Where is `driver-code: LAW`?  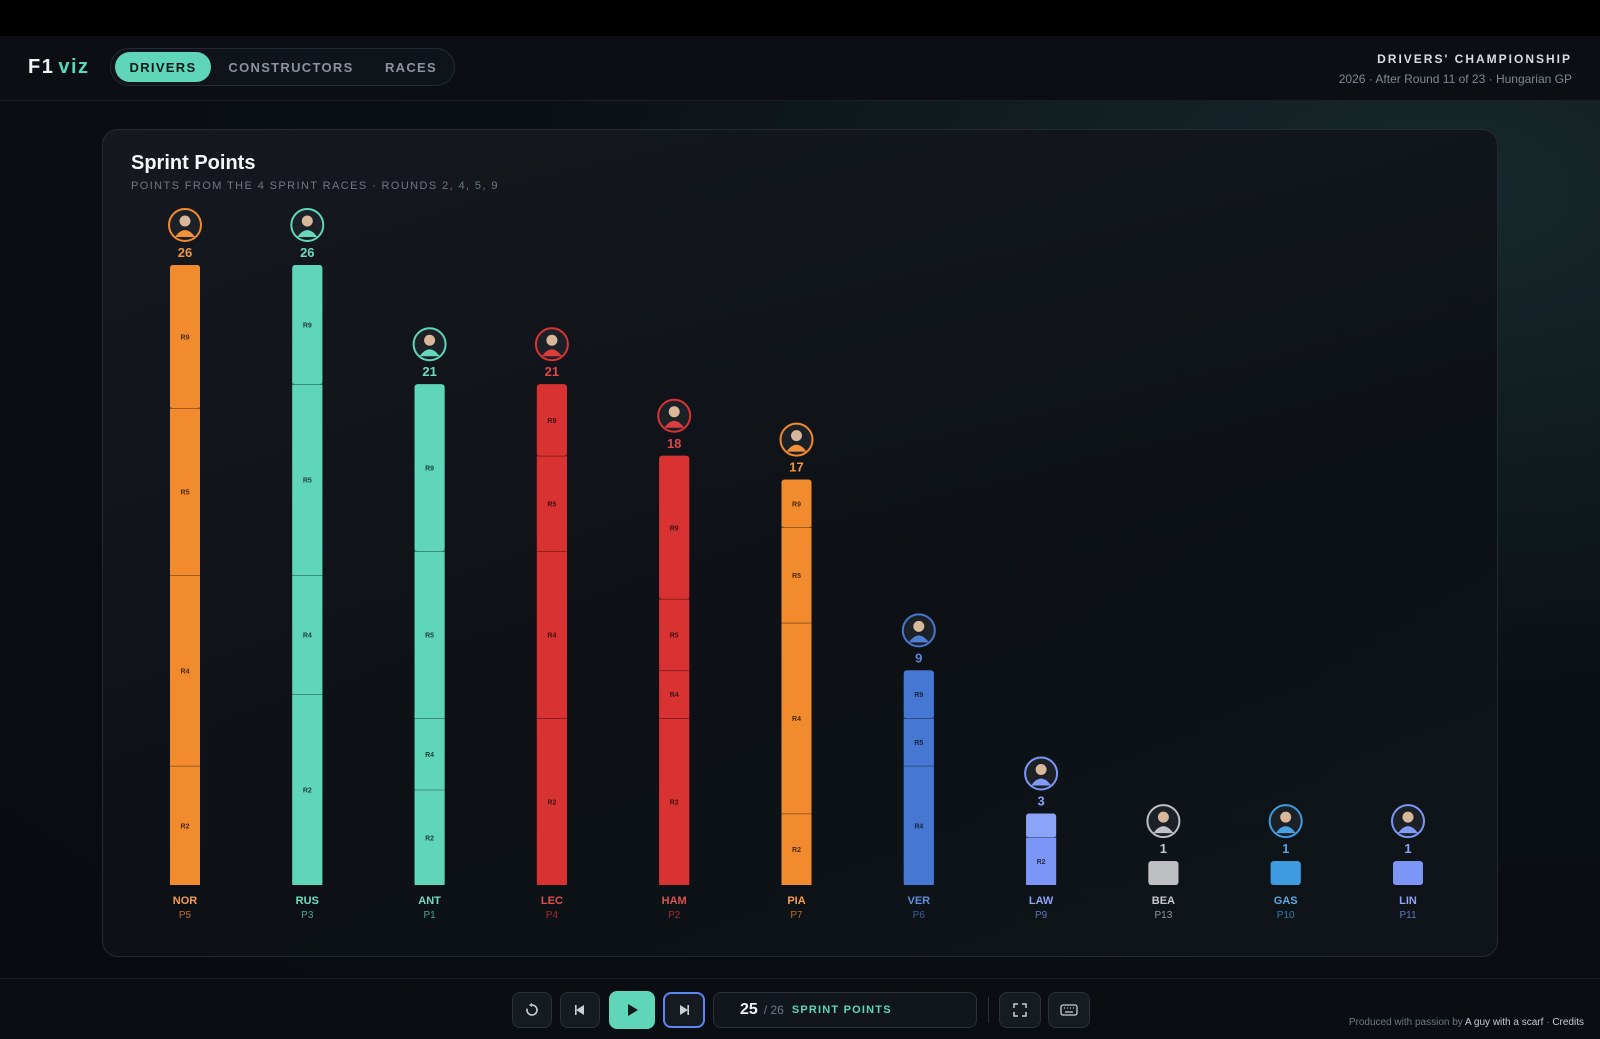
driver-code: LAW is located at coordinates (1041, 901).